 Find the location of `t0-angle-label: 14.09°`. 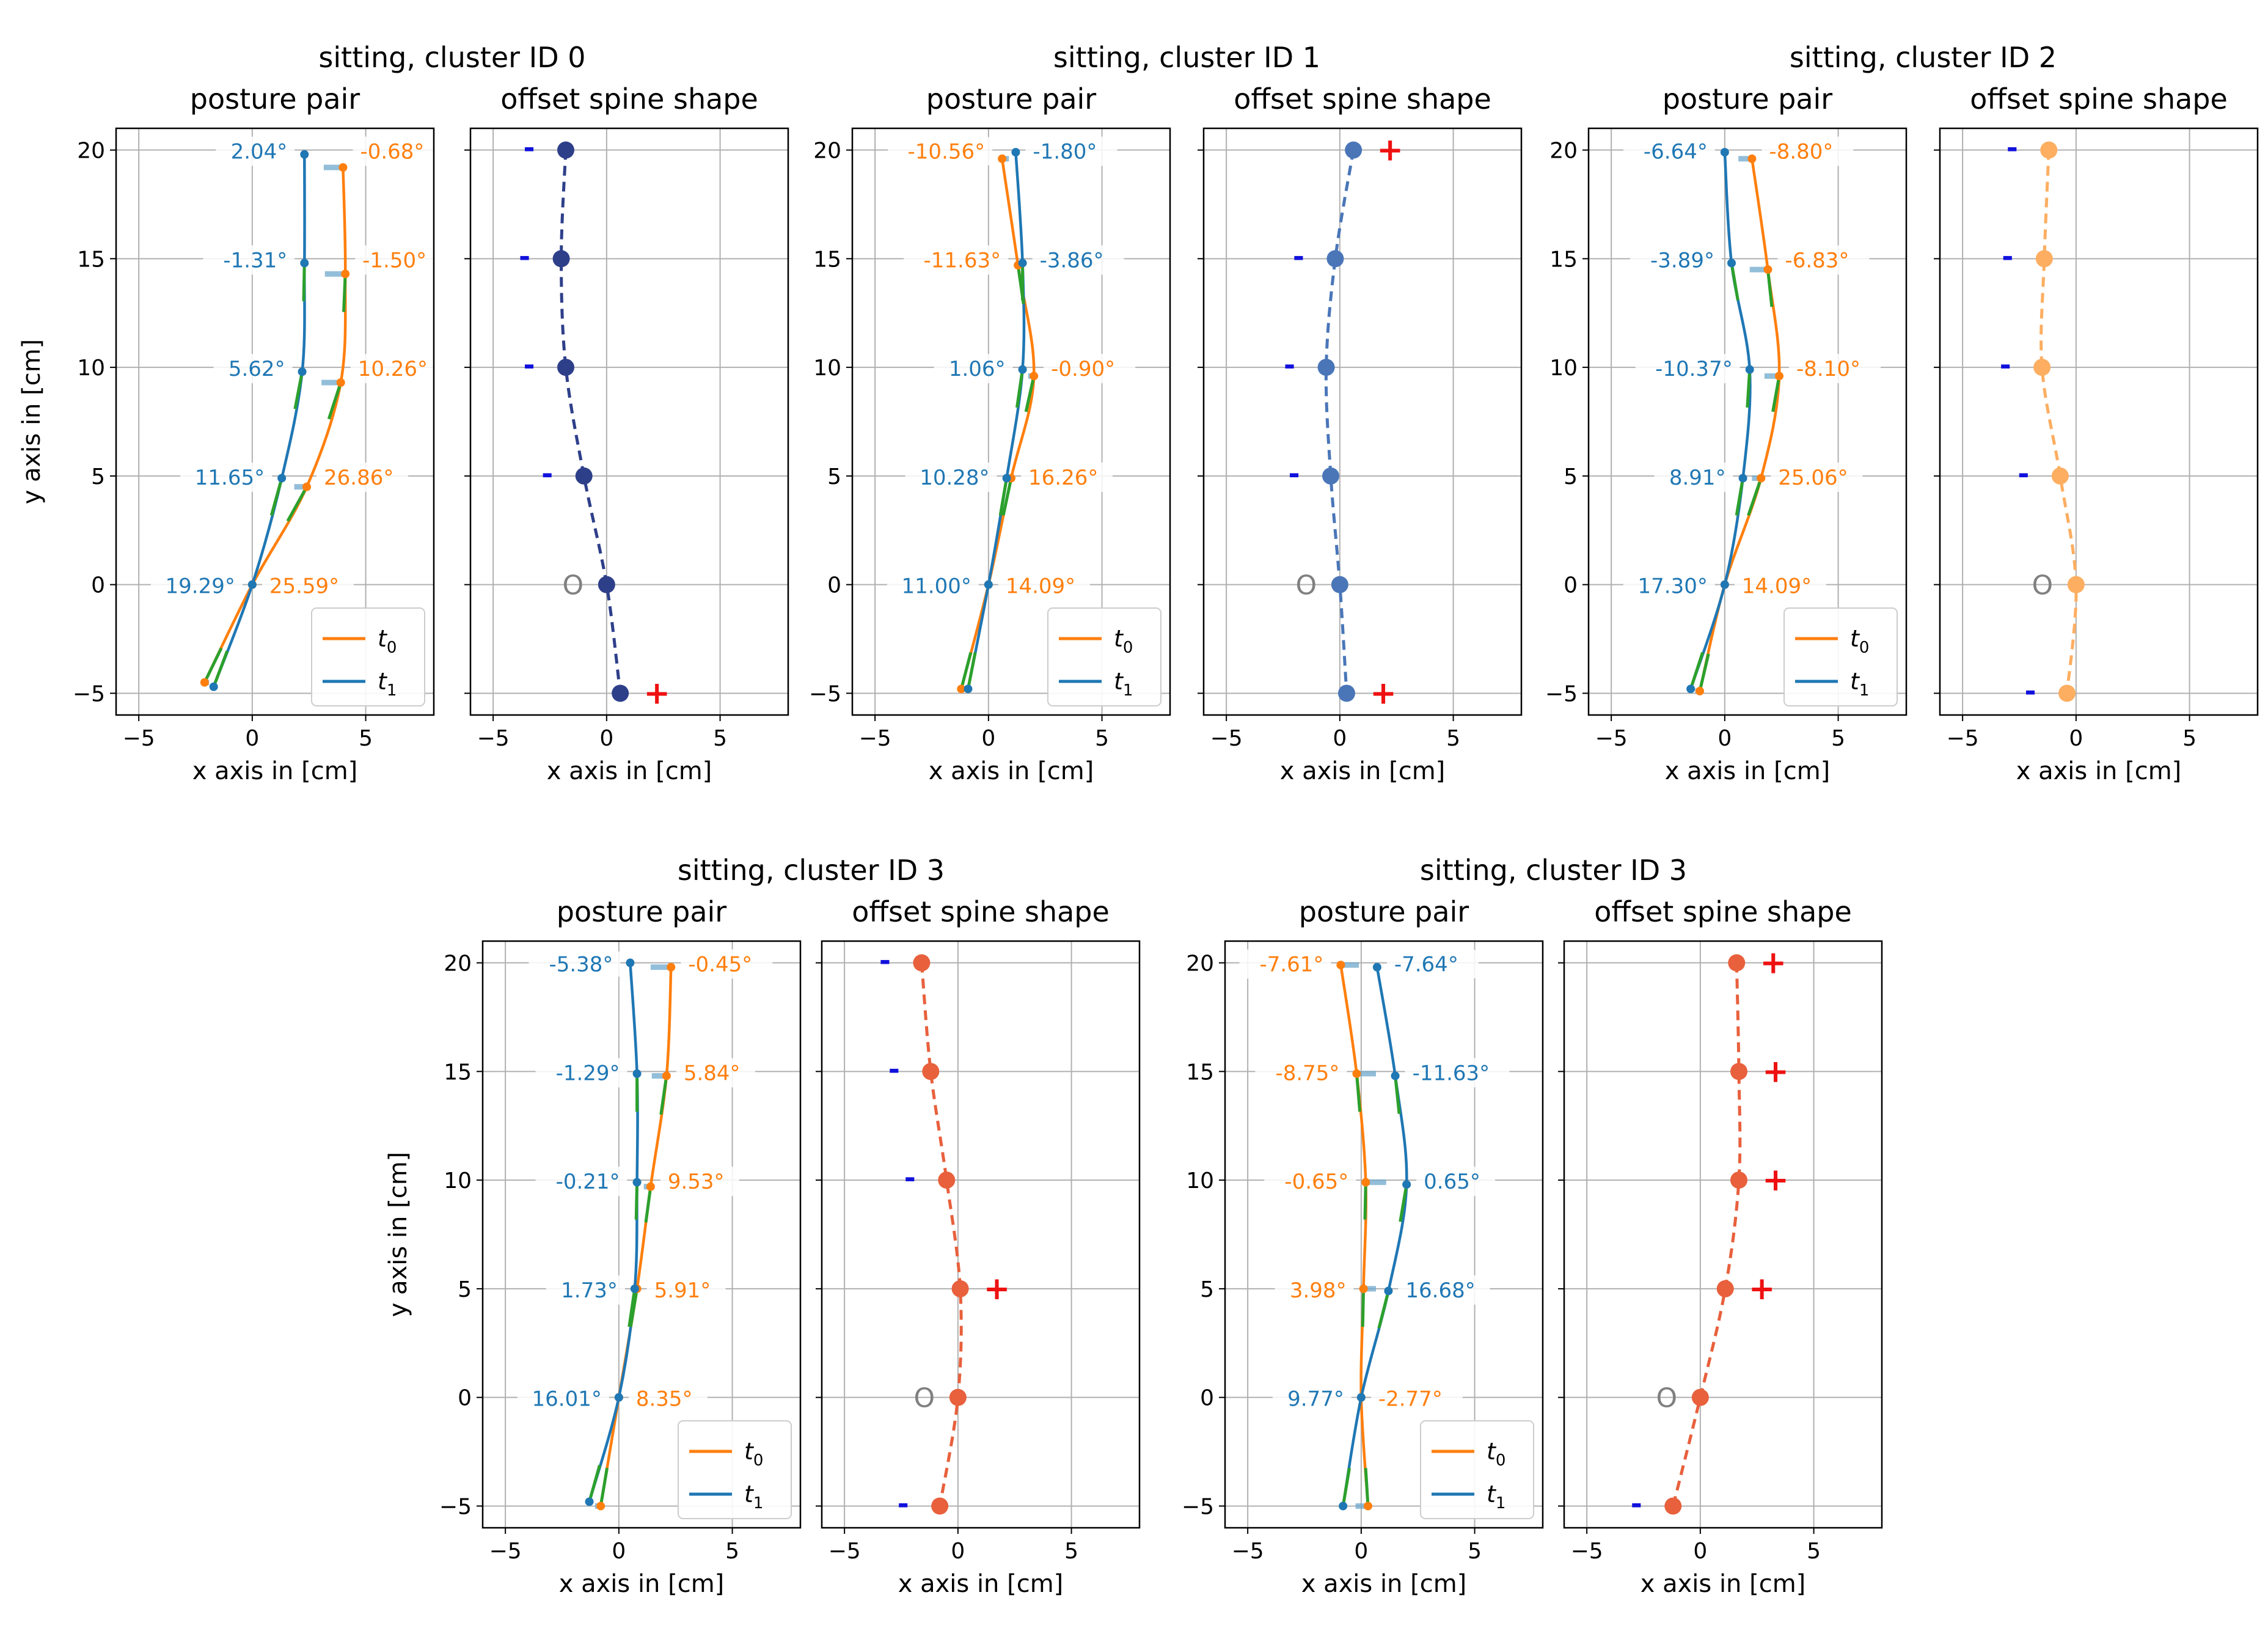

t0-angle-label: 14.09° is located at coordinates (1777, 587).